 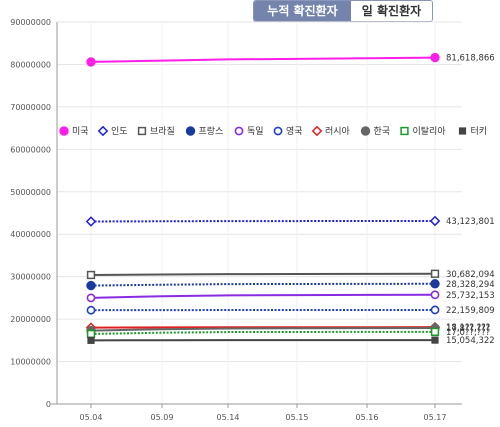 I want to click on series-end-label: 18,1??,???, so click(x=468, y=328).